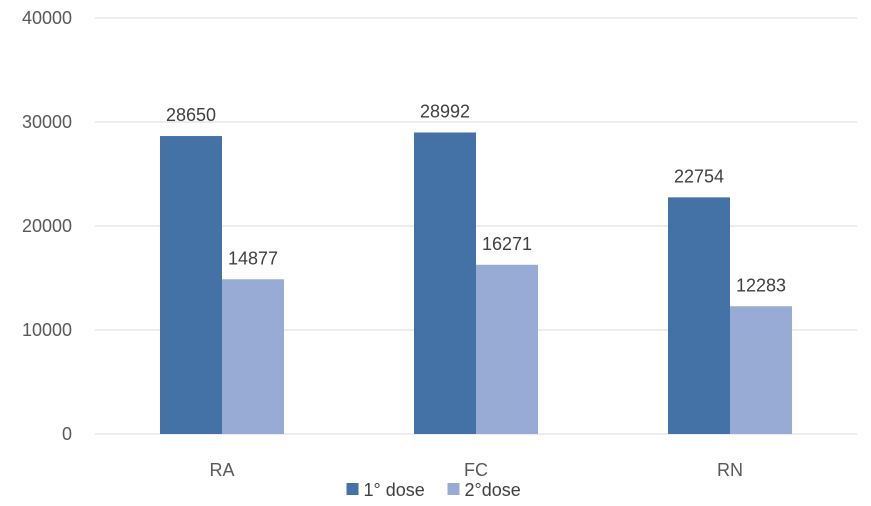 Image resolution: width=871 pixels, height=506 pixels. What do you see at coordinates (47, 122) in the screenshot?
I see `y-tick-label: 30000` at bounding box center [47, 122].